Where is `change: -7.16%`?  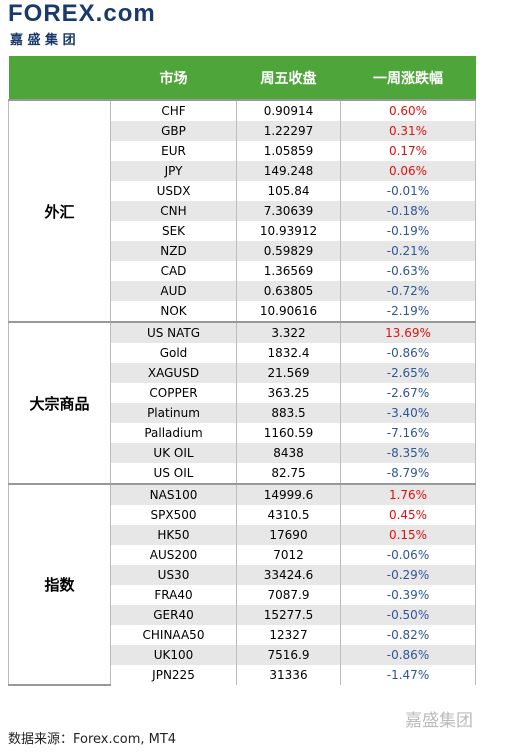 change: -7.16% is located at coordinates (408, 433).